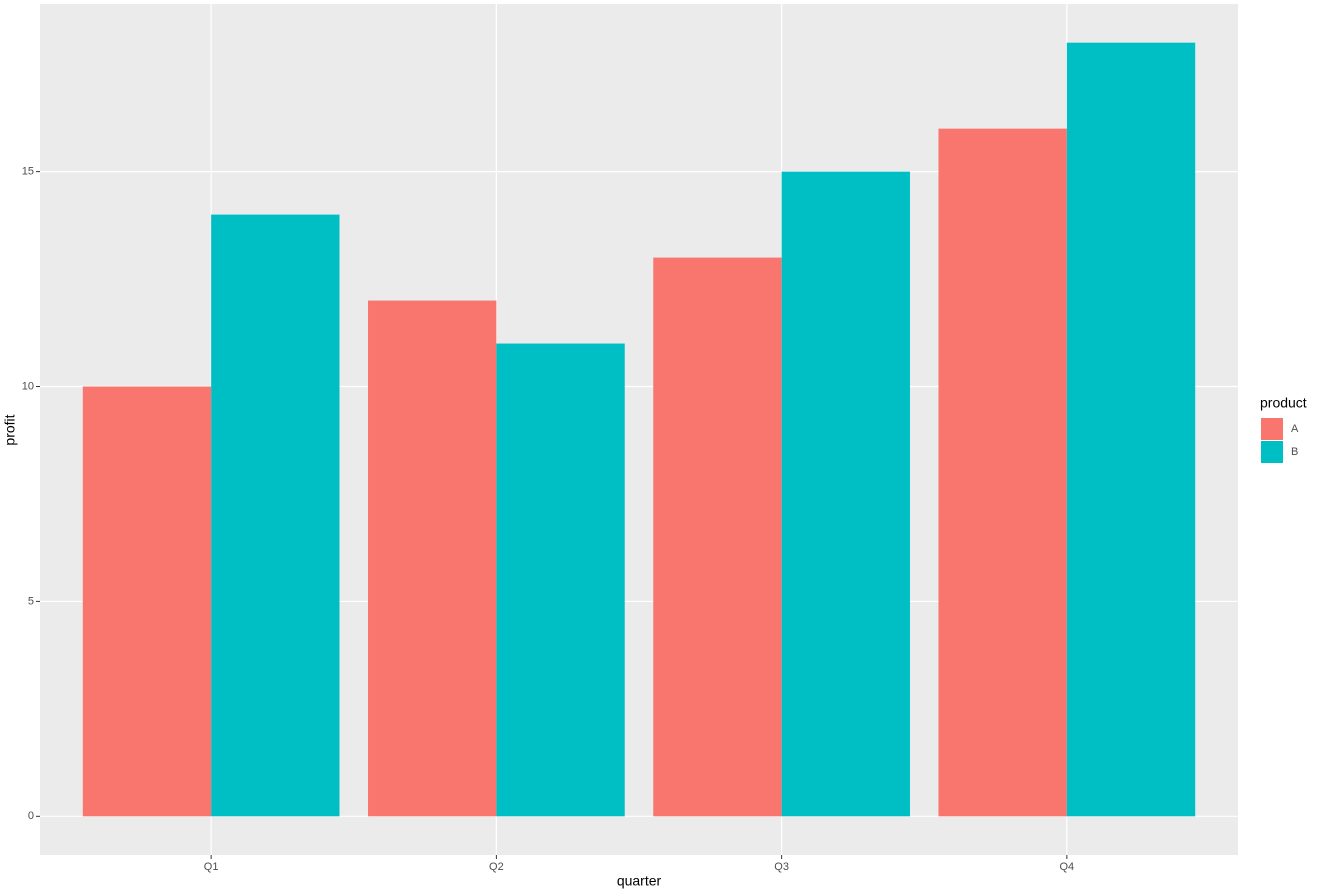  What do you see at coordinates (211, 867) in the screenshot?
I see `x-tick-label: Q1` at bounding box center [211, 867].